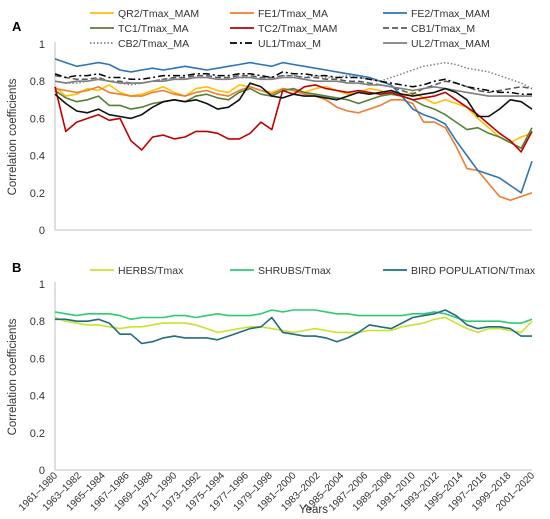 The height and width of the screenshot is (519, 550). What do you see at coordinates (289, 44) in the screenshot?
I see `legend-label-ul1-tmax-m: UL1/Tmax_M` at bounding box center [289, 44].